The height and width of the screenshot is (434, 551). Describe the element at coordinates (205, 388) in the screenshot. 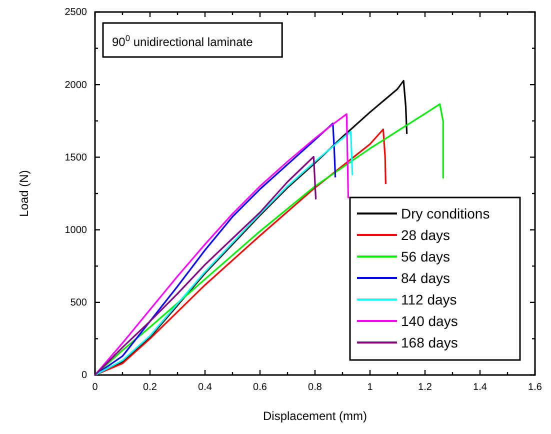

I see `x-tick-label: 0.4` at that location.